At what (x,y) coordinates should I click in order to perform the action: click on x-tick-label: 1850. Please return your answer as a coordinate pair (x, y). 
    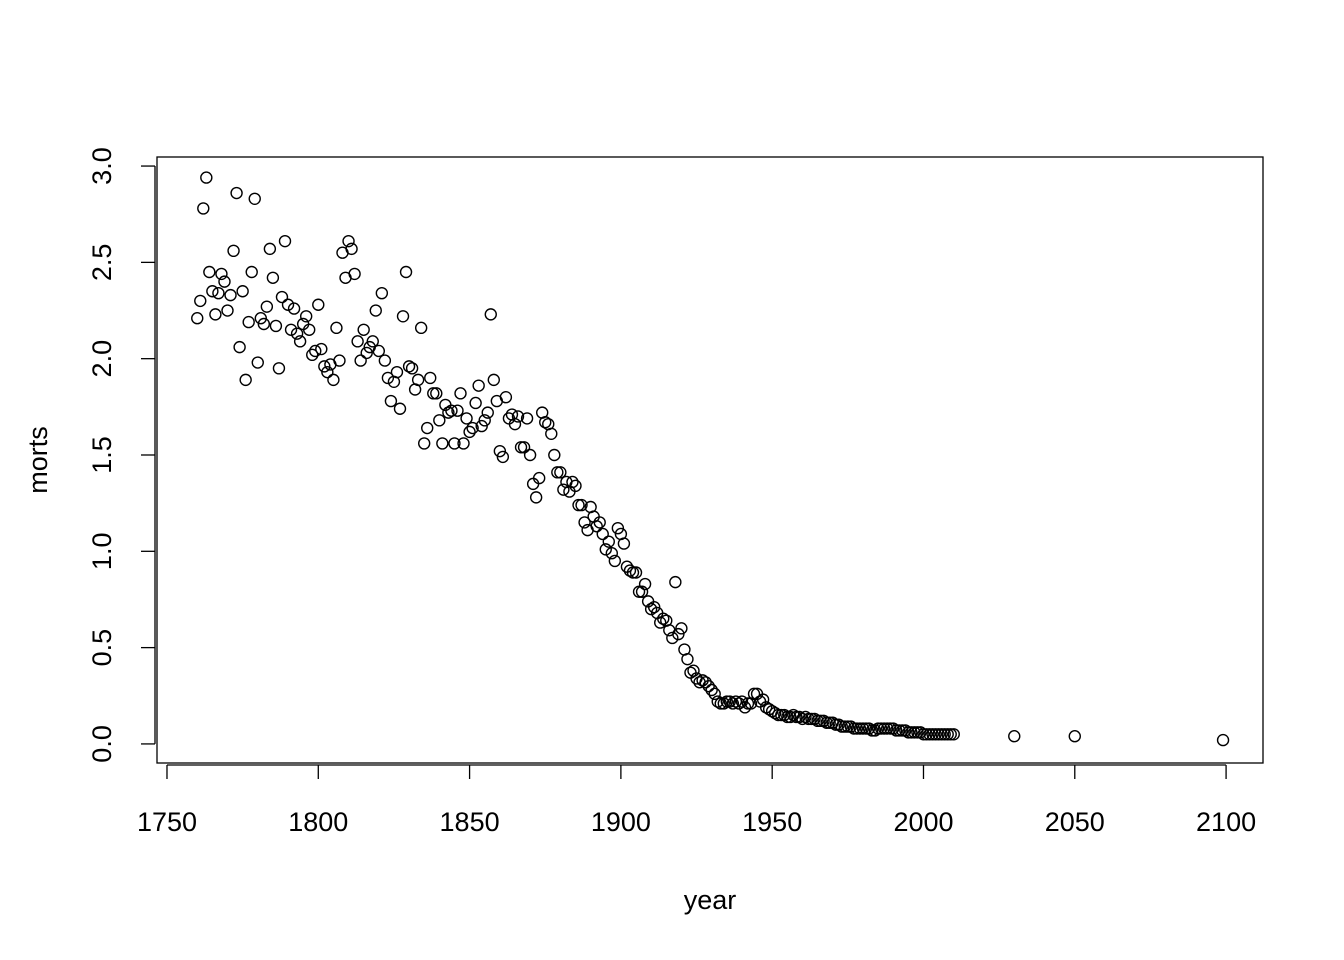
    Looking at the image, I should click on (470, 822).